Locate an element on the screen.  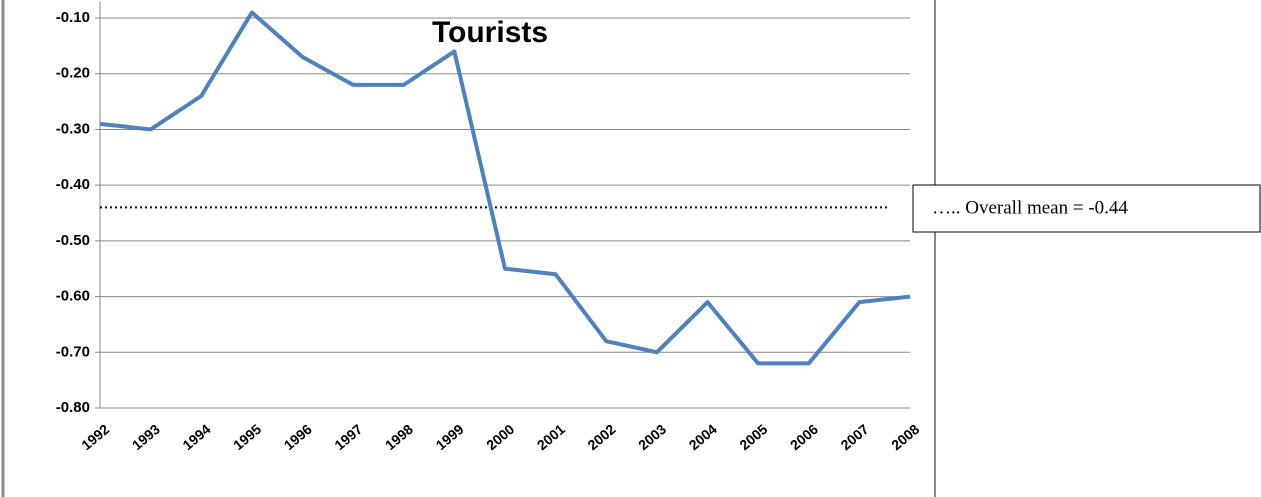
x-tick-label: 2006 is located at coordinates (804, 437).